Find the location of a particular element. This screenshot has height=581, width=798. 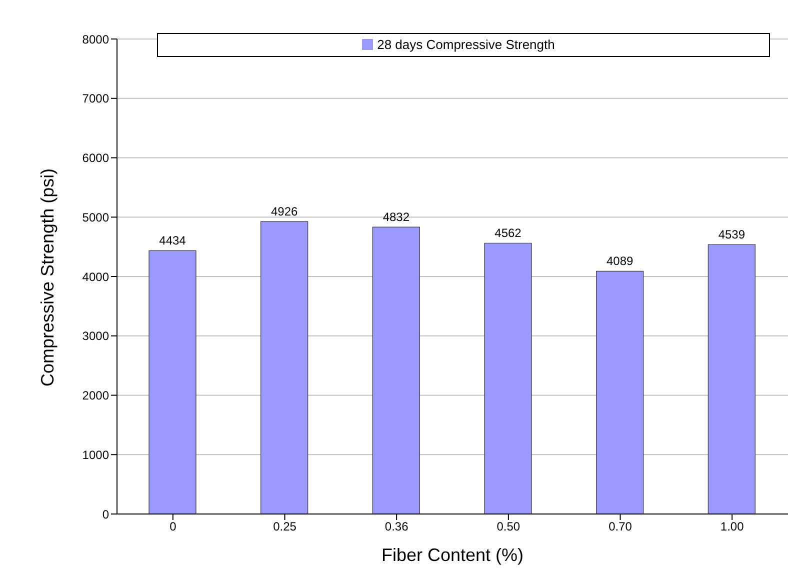

y-tick-label: 0 is located at coordinates (106, 514).